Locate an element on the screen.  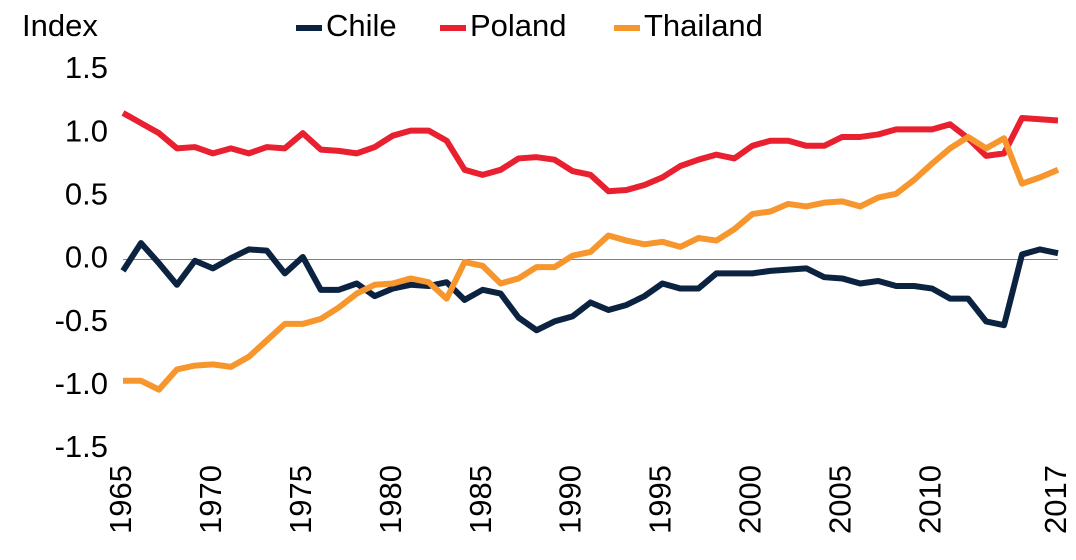
x-tick-label: 1985 is located at coordinates (480, 499).